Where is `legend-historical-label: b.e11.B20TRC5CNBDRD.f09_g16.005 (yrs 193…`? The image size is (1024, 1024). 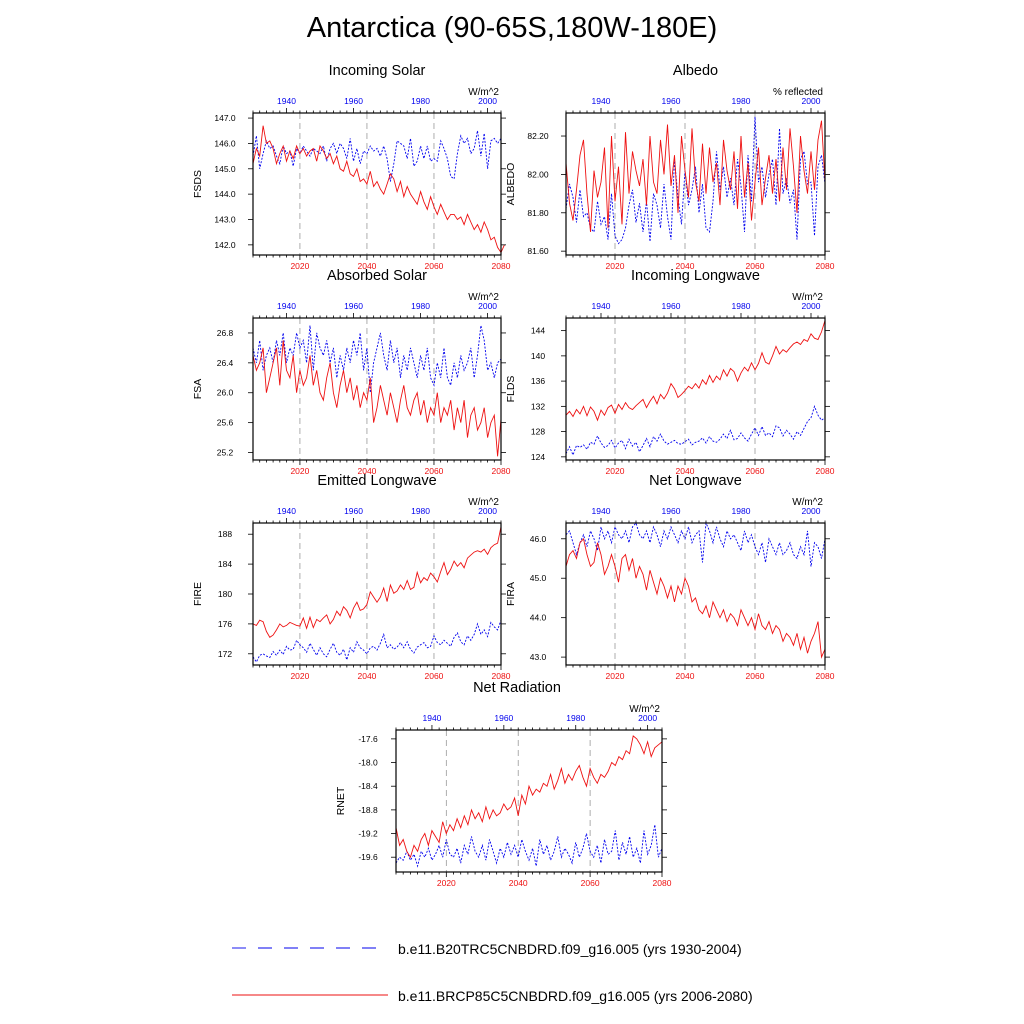 legend-historical-label: b.e11.B20TRC5CNBDRD.f09_g16.005 (yrs 193… is located at coordinates (570, 949).